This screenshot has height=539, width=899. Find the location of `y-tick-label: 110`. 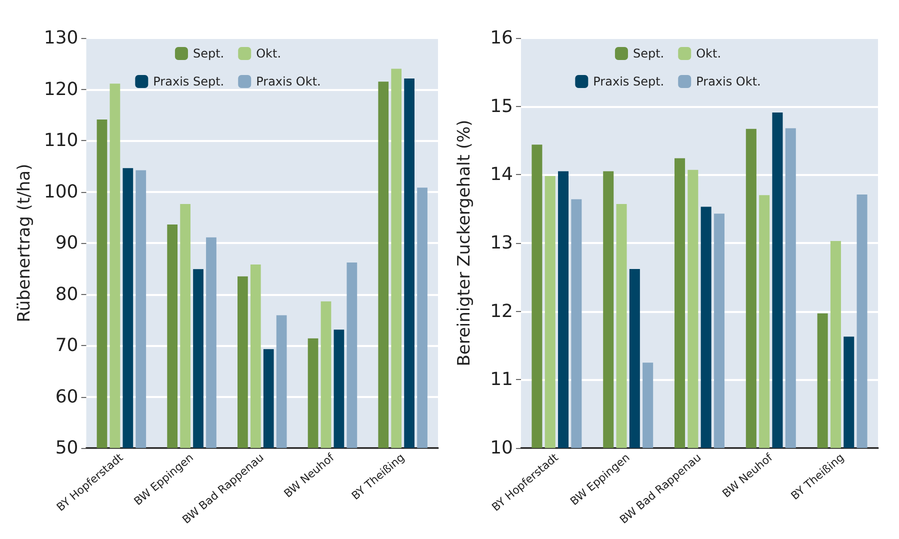

y-tick-label: 110 is located at coordinates (61, 140).